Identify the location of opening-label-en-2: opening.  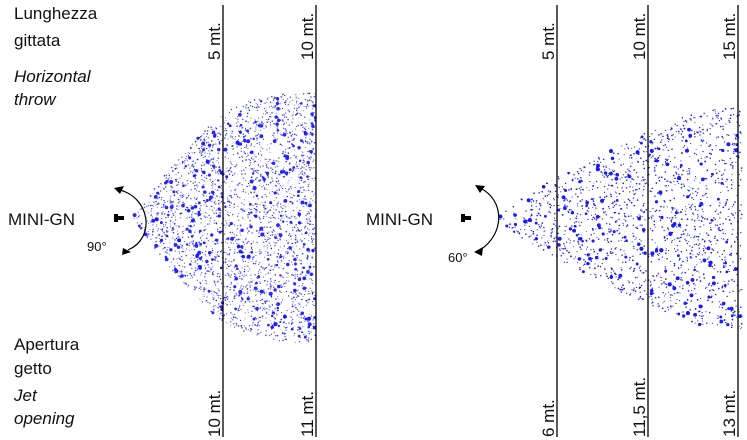
(44, 418).